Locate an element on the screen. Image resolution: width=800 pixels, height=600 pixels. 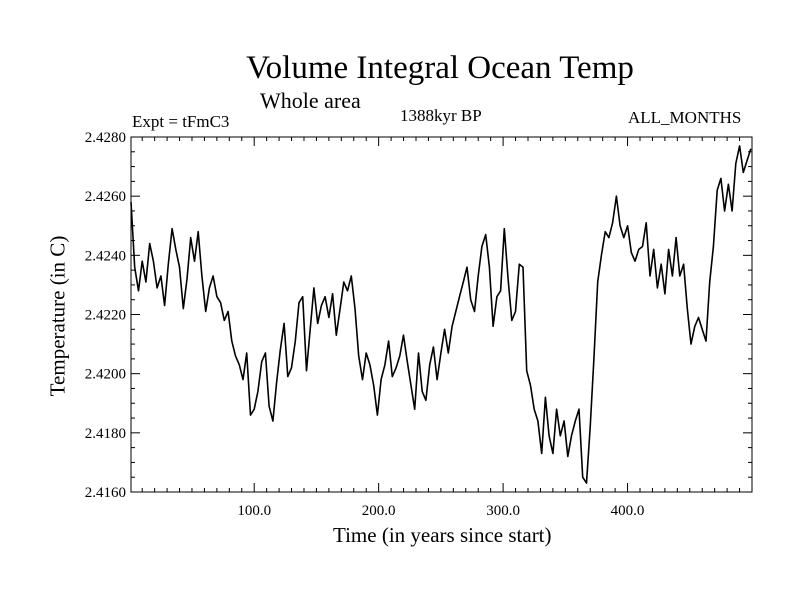
chart-title: Volume Integral Ocean Temp is located at coordinates (440, 68).